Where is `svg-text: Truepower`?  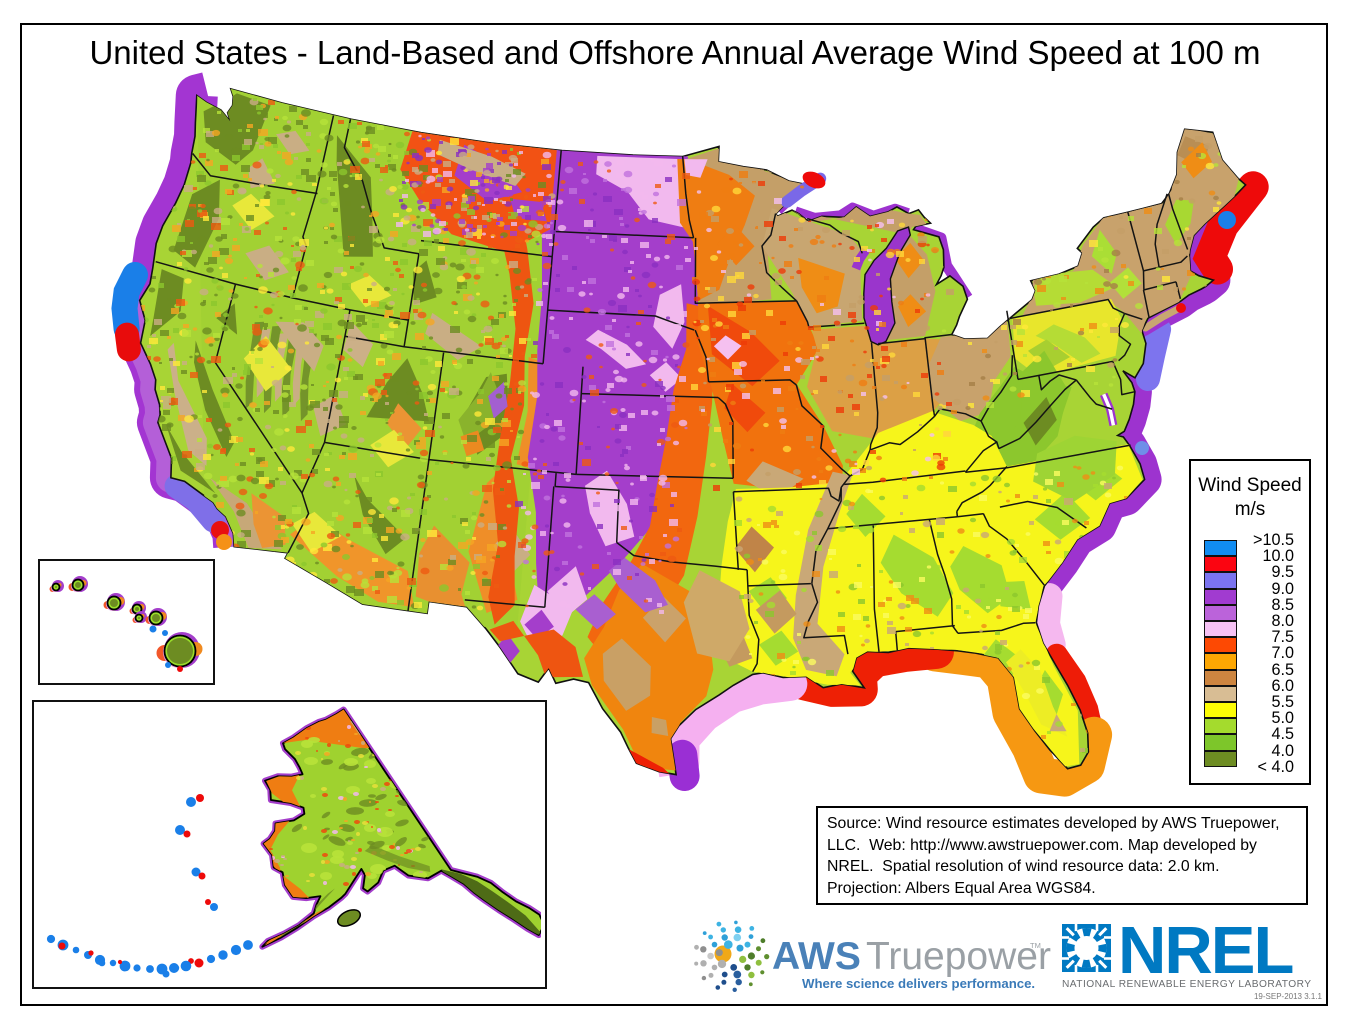
svg-text: Truepower is located at coordinates (958, 956).